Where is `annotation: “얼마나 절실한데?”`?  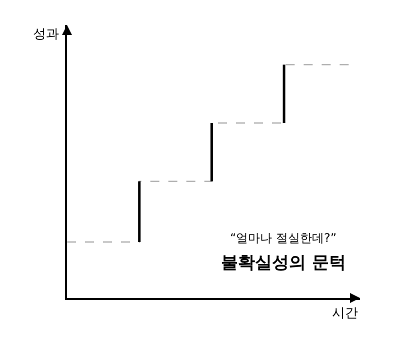
annotation: “얼마나 절실한데?” is located at coordinates (283, 238).